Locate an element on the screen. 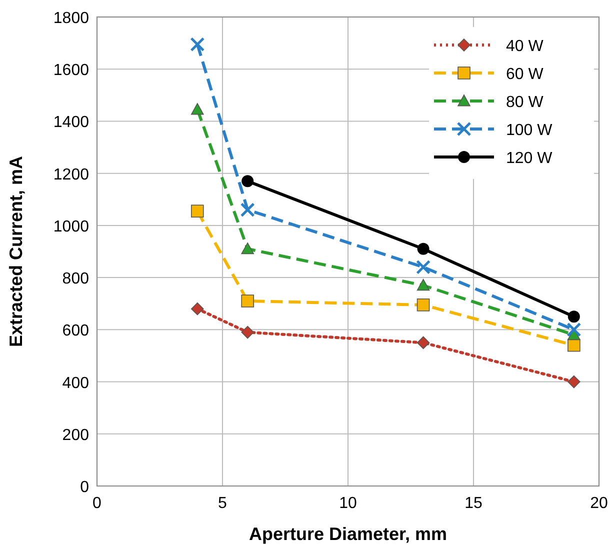 Image resolution: width=615 pixels, height=554 pixels. y-tick-label: 400 is located at coordinates (76, 383).